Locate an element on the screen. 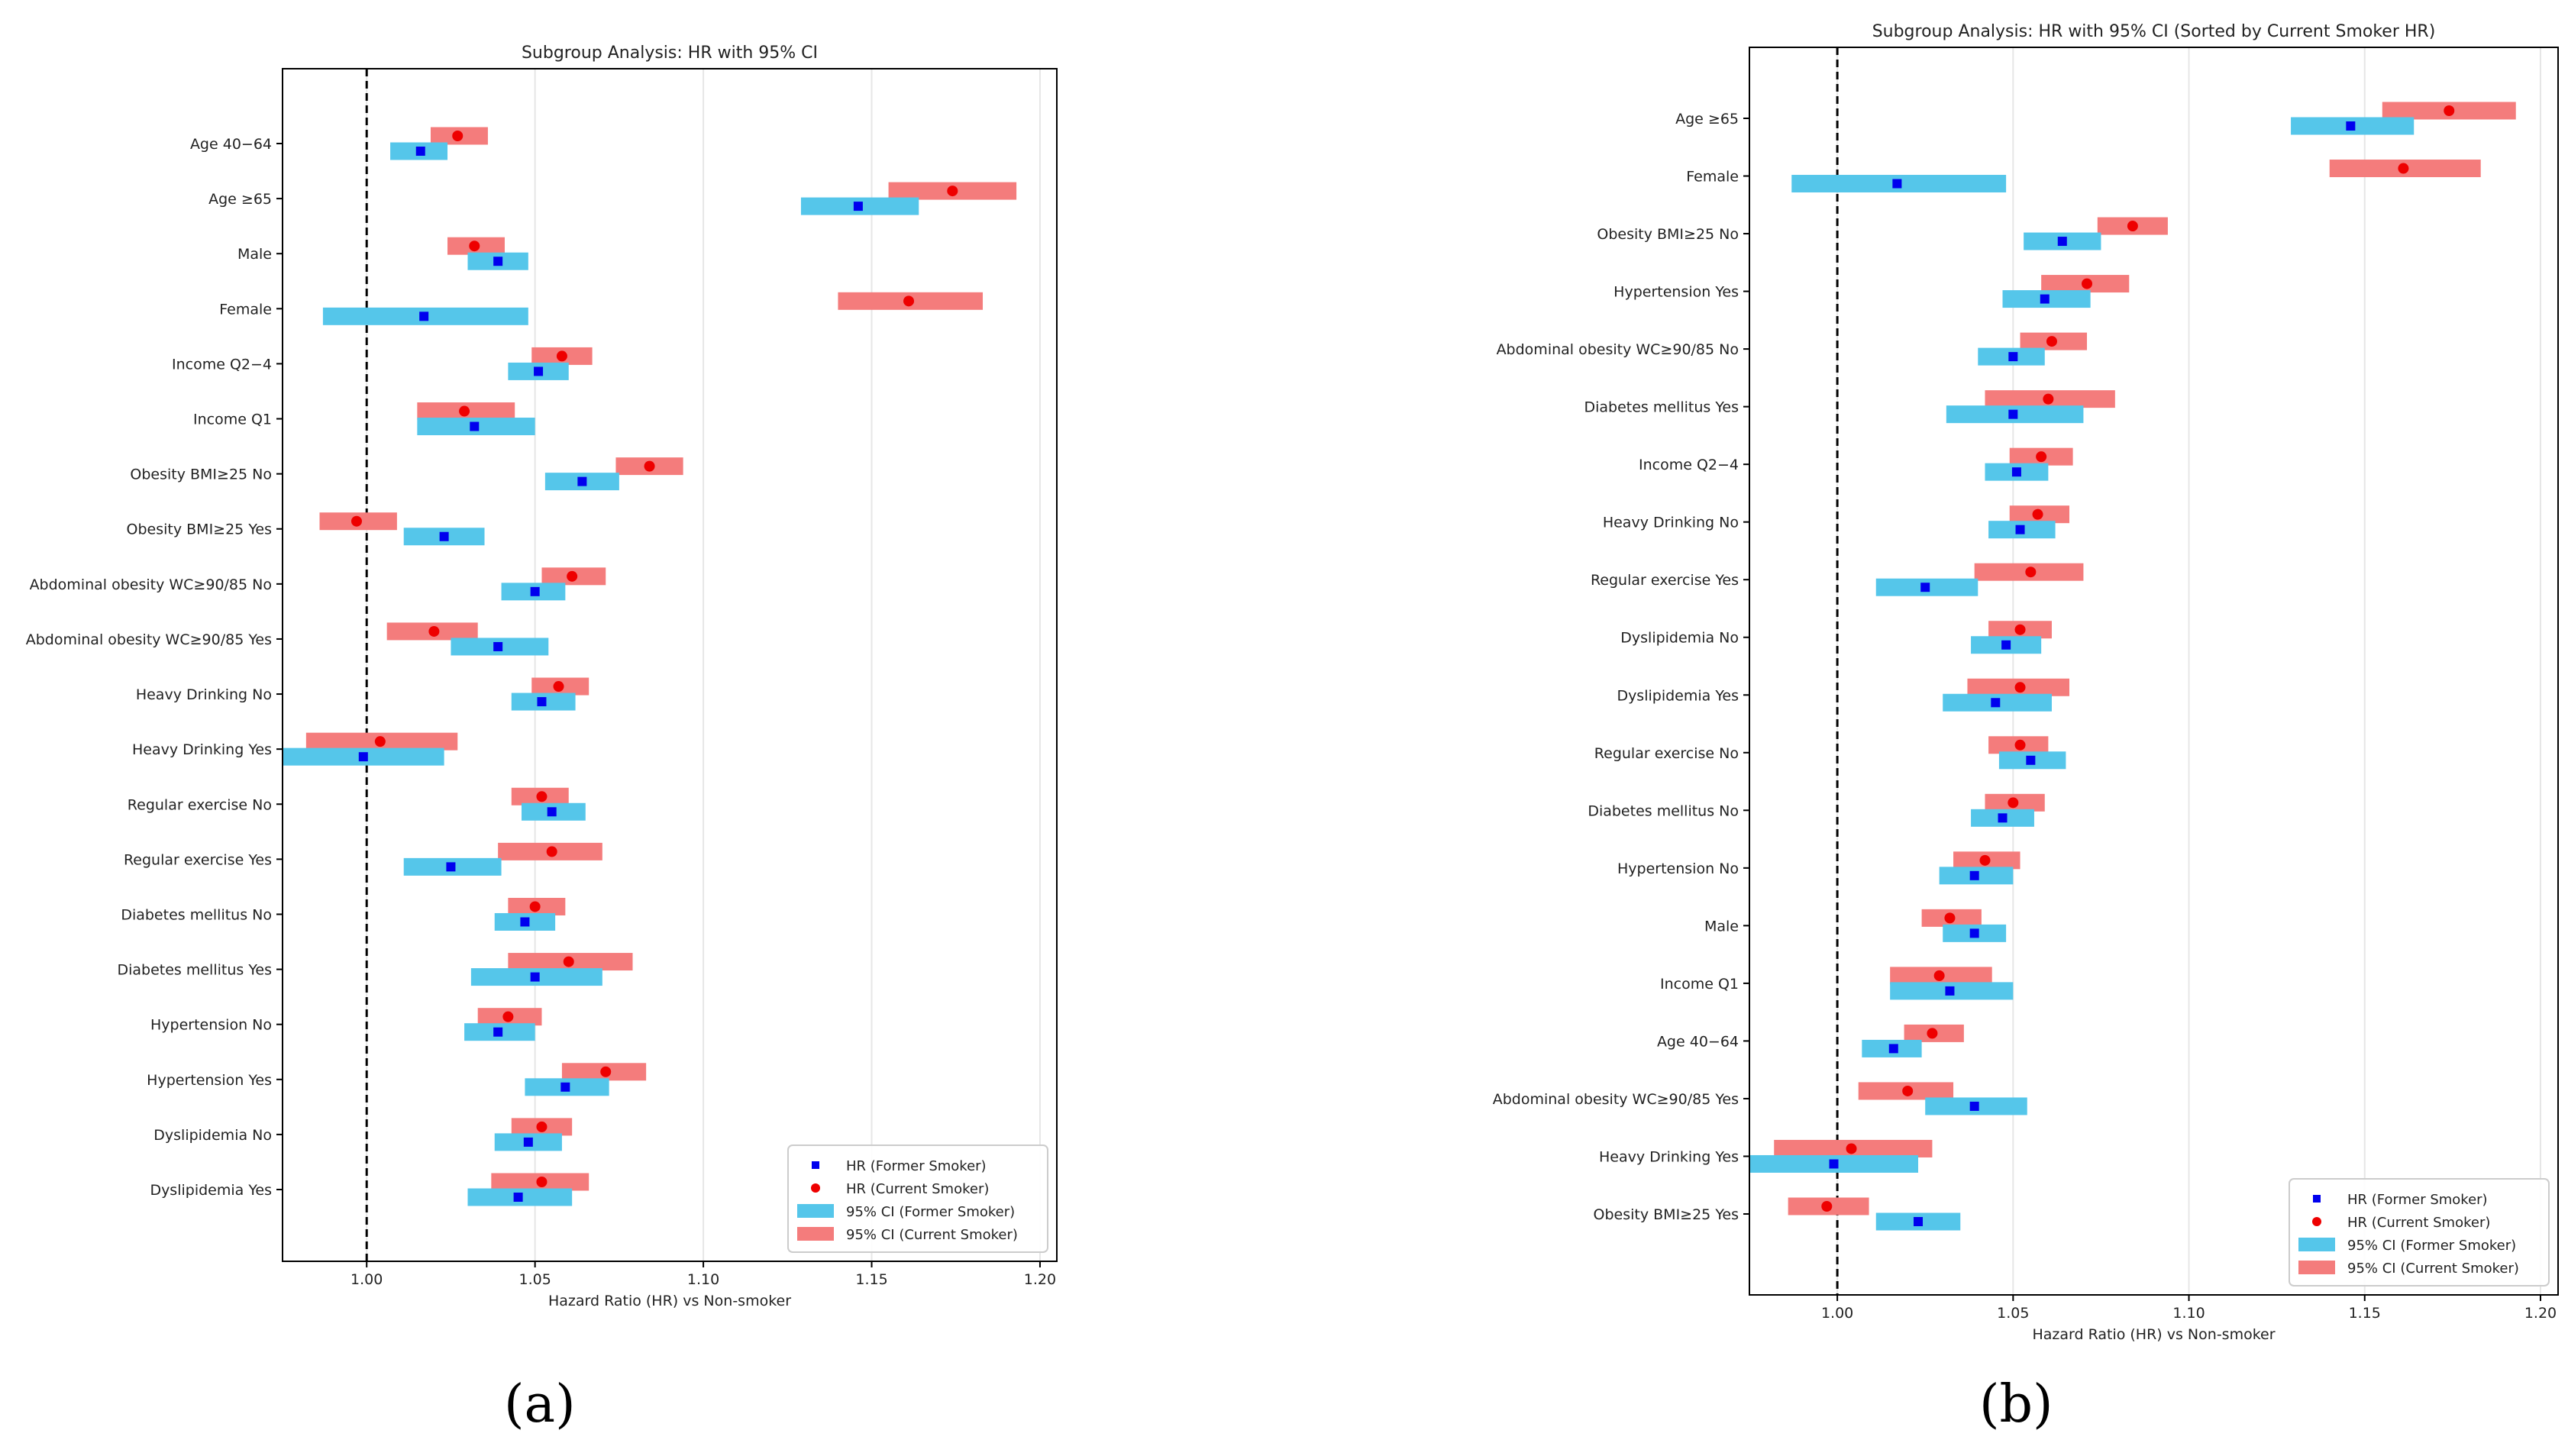 The height and width of the screenshot is (1456, 2568). panel-b-xlabel: Hazard Ratio (HR) vs Non-smoker is located at coordinates (2153, 1334).